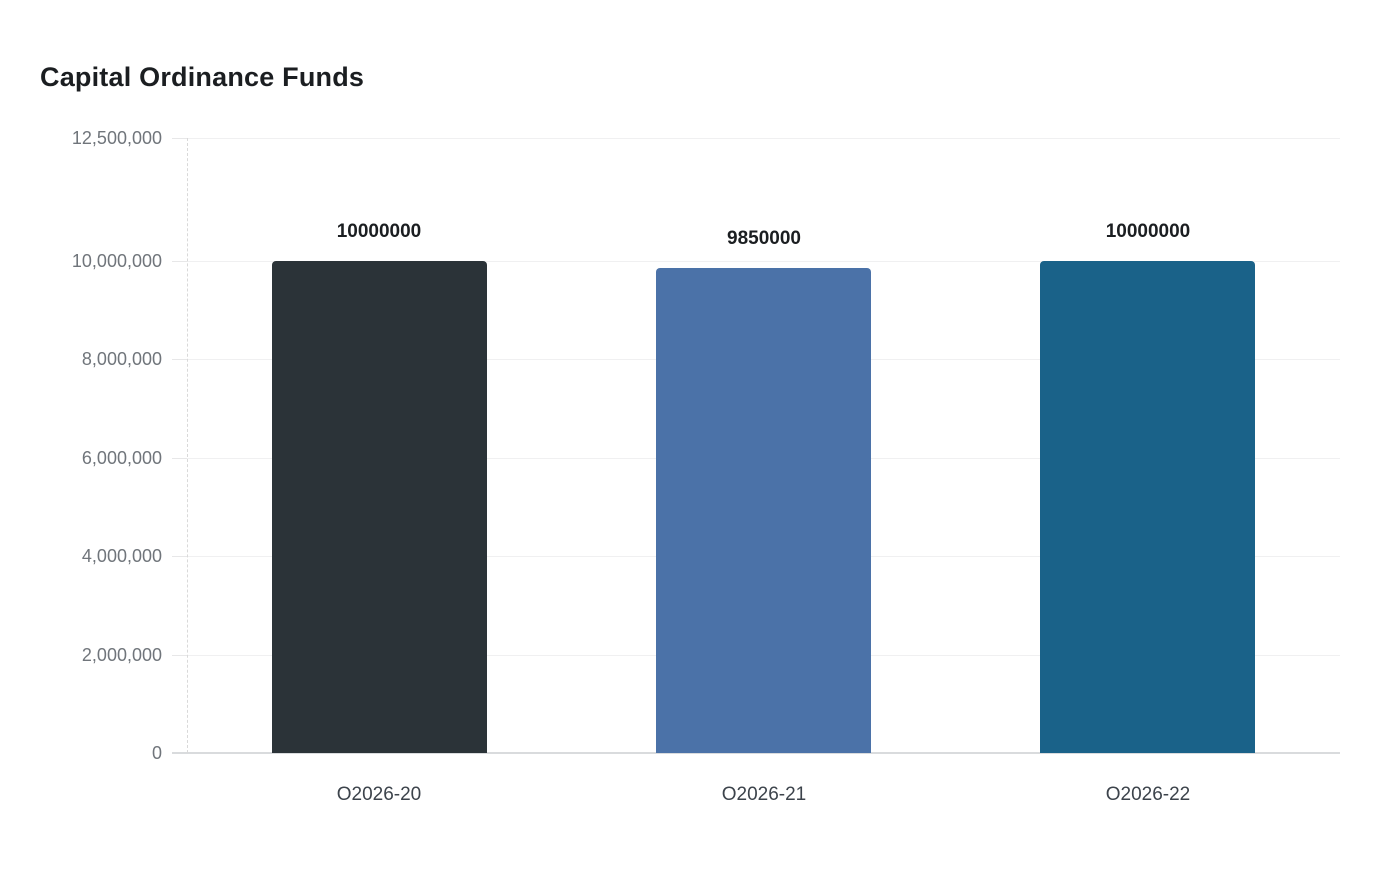  What do you see at coordinates (202, 77) in the screenshot?
I see `chart-title: Capital Ordinance Funds` at bounding box center [202, 77].